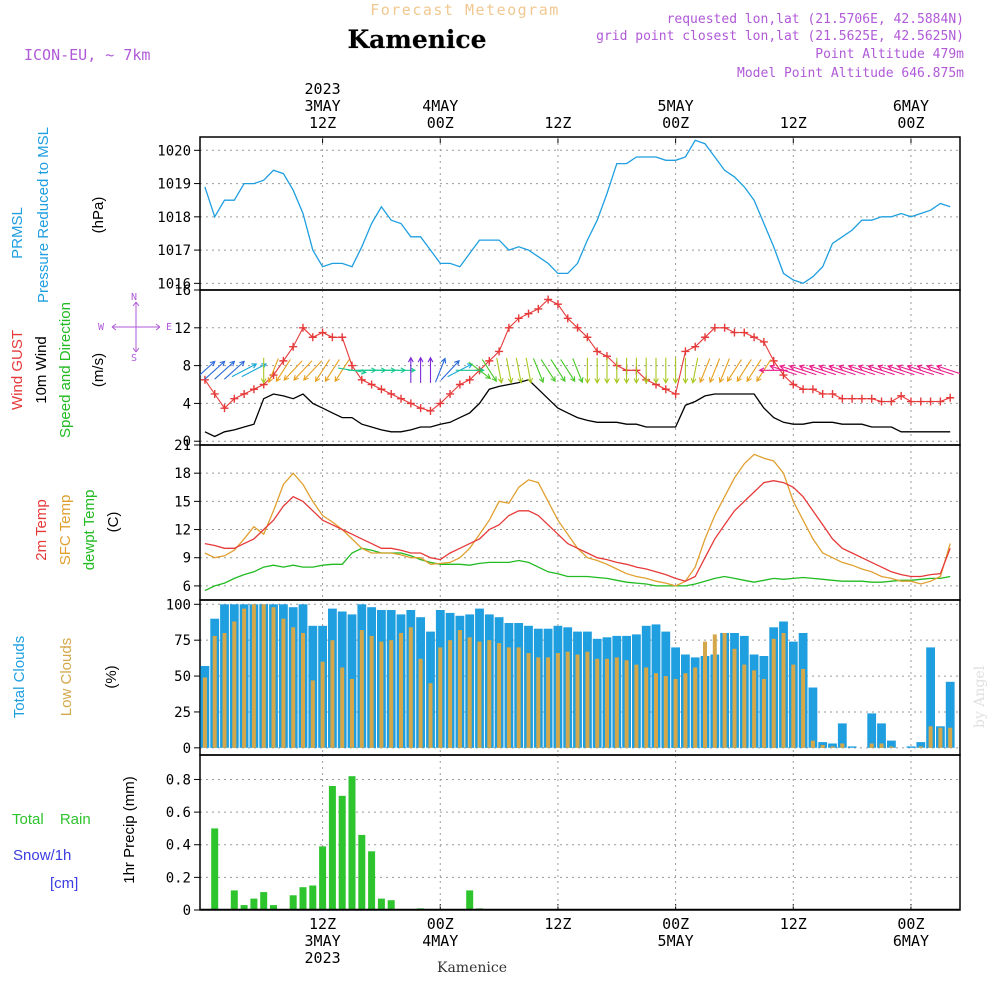  What do you see at coordinates (187, 559) in the screenshot?
I see `y-tick-label: 9` at bounding box center [187, 559].